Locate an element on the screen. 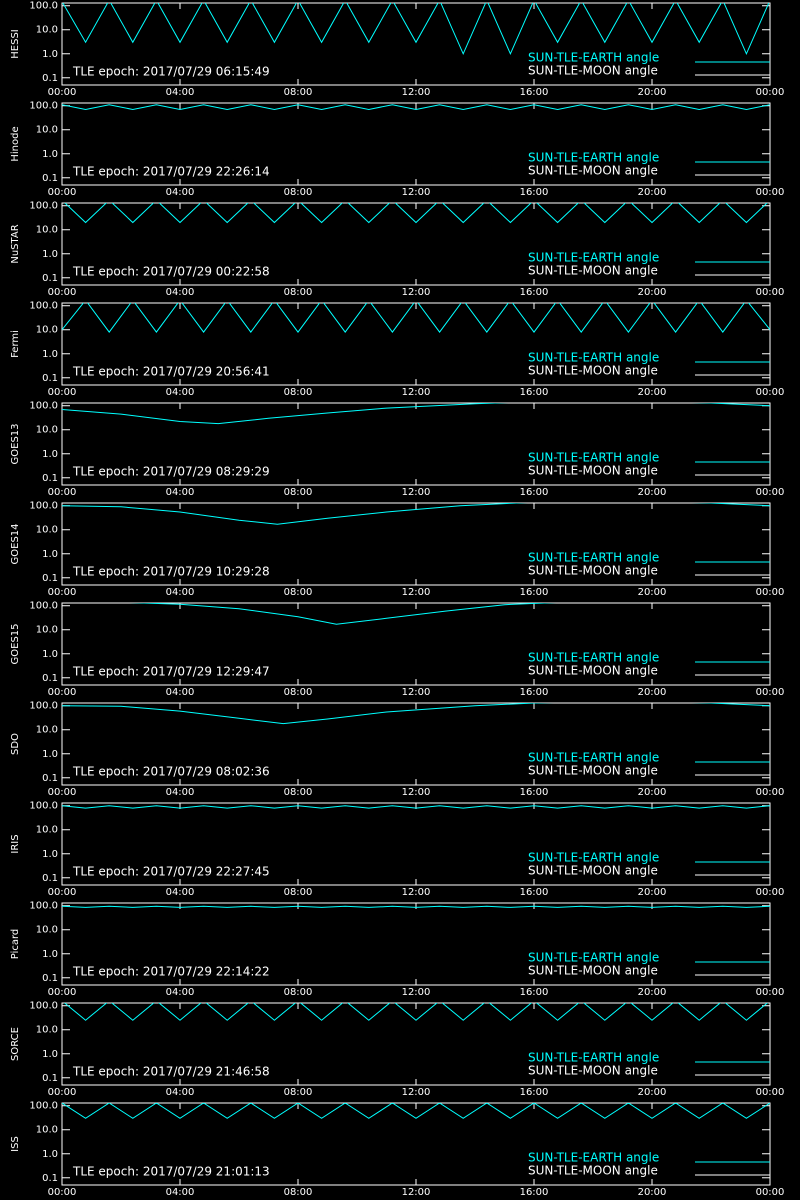 This screenshot has width=800, height=1200. y-axis-label: IRIS is located at coordinates (15, 843).